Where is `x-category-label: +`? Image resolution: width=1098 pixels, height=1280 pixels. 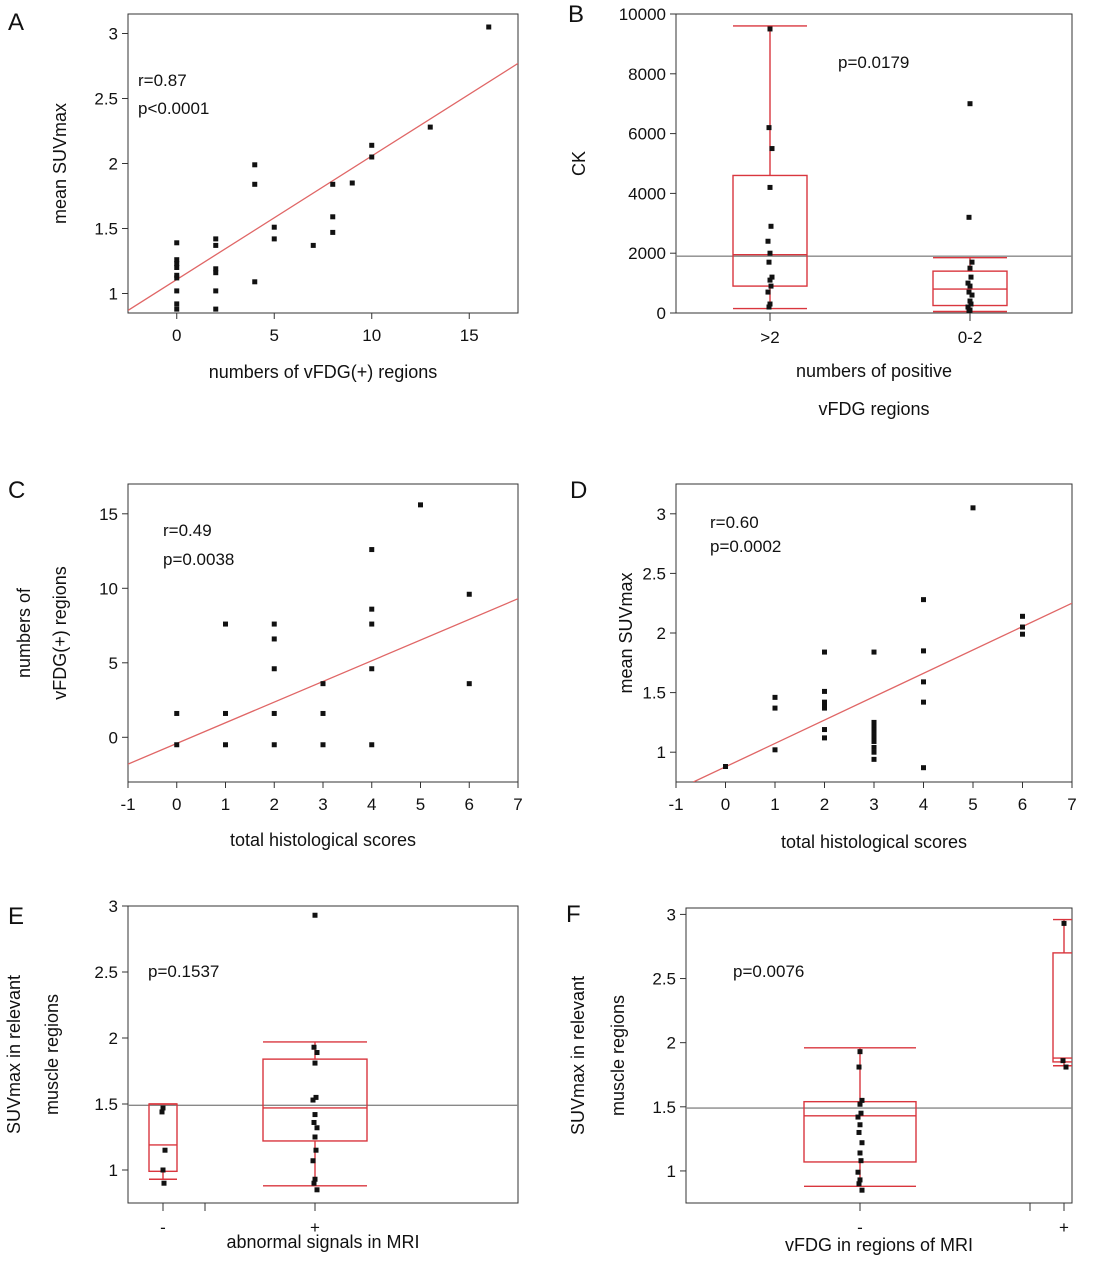
x-category-label: + is located at coordinates (315, 1227).